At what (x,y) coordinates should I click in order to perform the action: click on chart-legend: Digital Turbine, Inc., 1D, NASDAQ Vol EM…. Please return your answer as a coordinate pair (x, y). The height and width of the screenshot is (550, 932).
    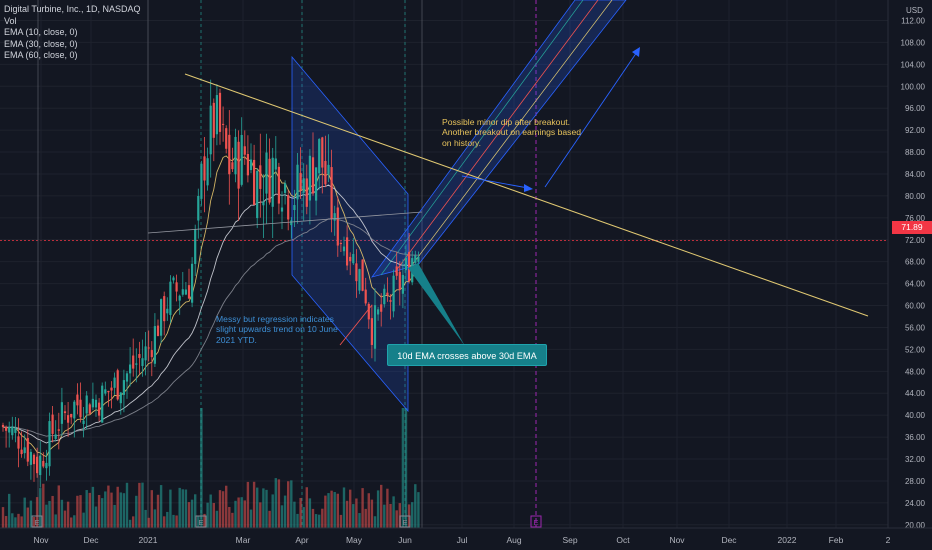
    Looking at the image, I should click on (72, 33).